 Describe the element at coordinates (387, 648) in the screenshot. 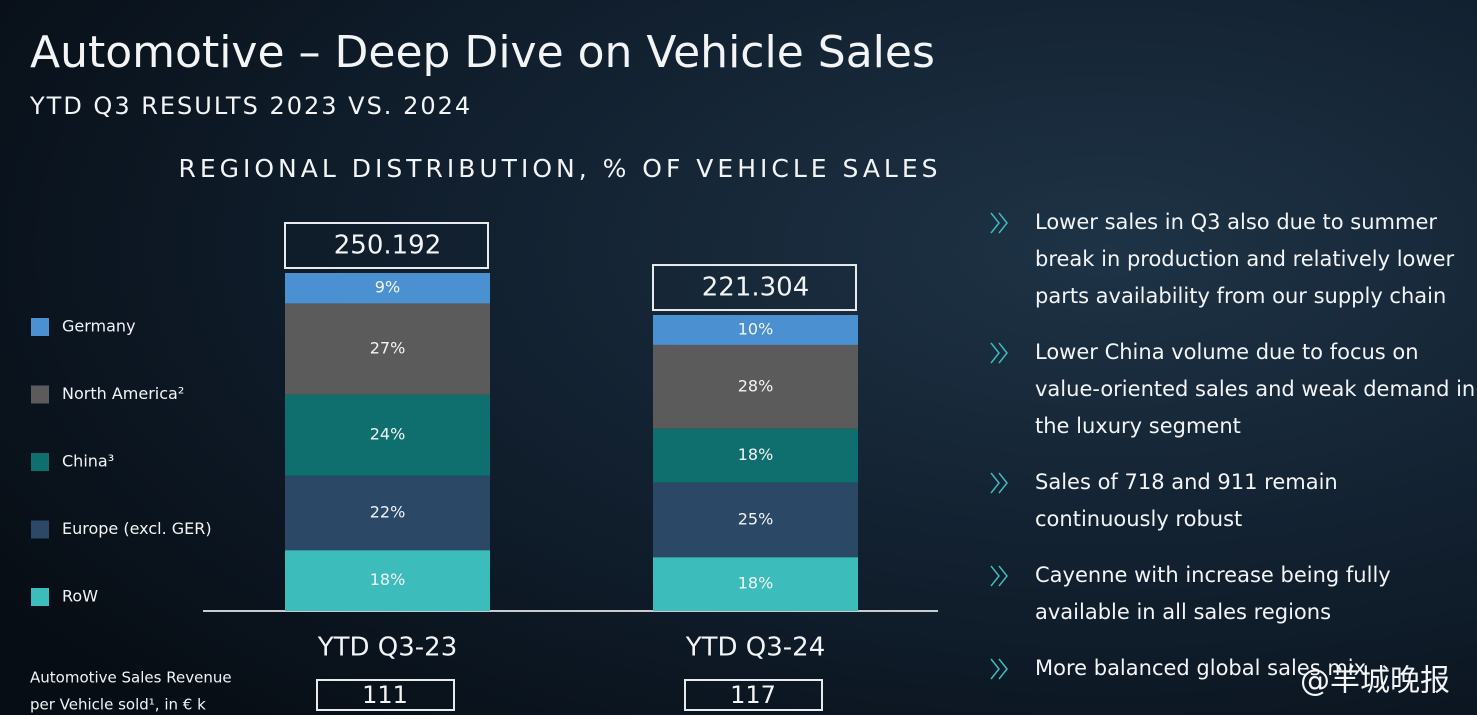

I see `x-tick-label: YTD Q3-23` at that location.